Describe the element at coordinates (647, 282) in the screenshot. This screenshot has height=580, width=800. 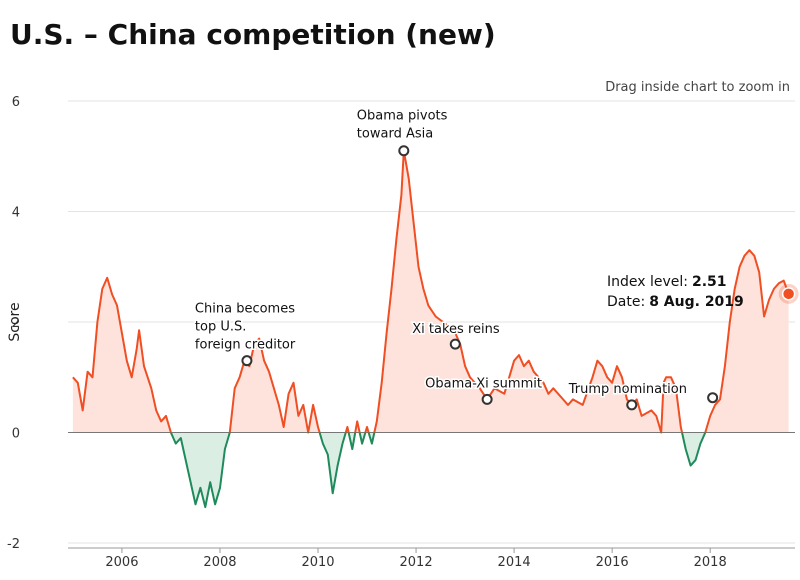
I see `tooltip-level-label: Index level:` at that location.